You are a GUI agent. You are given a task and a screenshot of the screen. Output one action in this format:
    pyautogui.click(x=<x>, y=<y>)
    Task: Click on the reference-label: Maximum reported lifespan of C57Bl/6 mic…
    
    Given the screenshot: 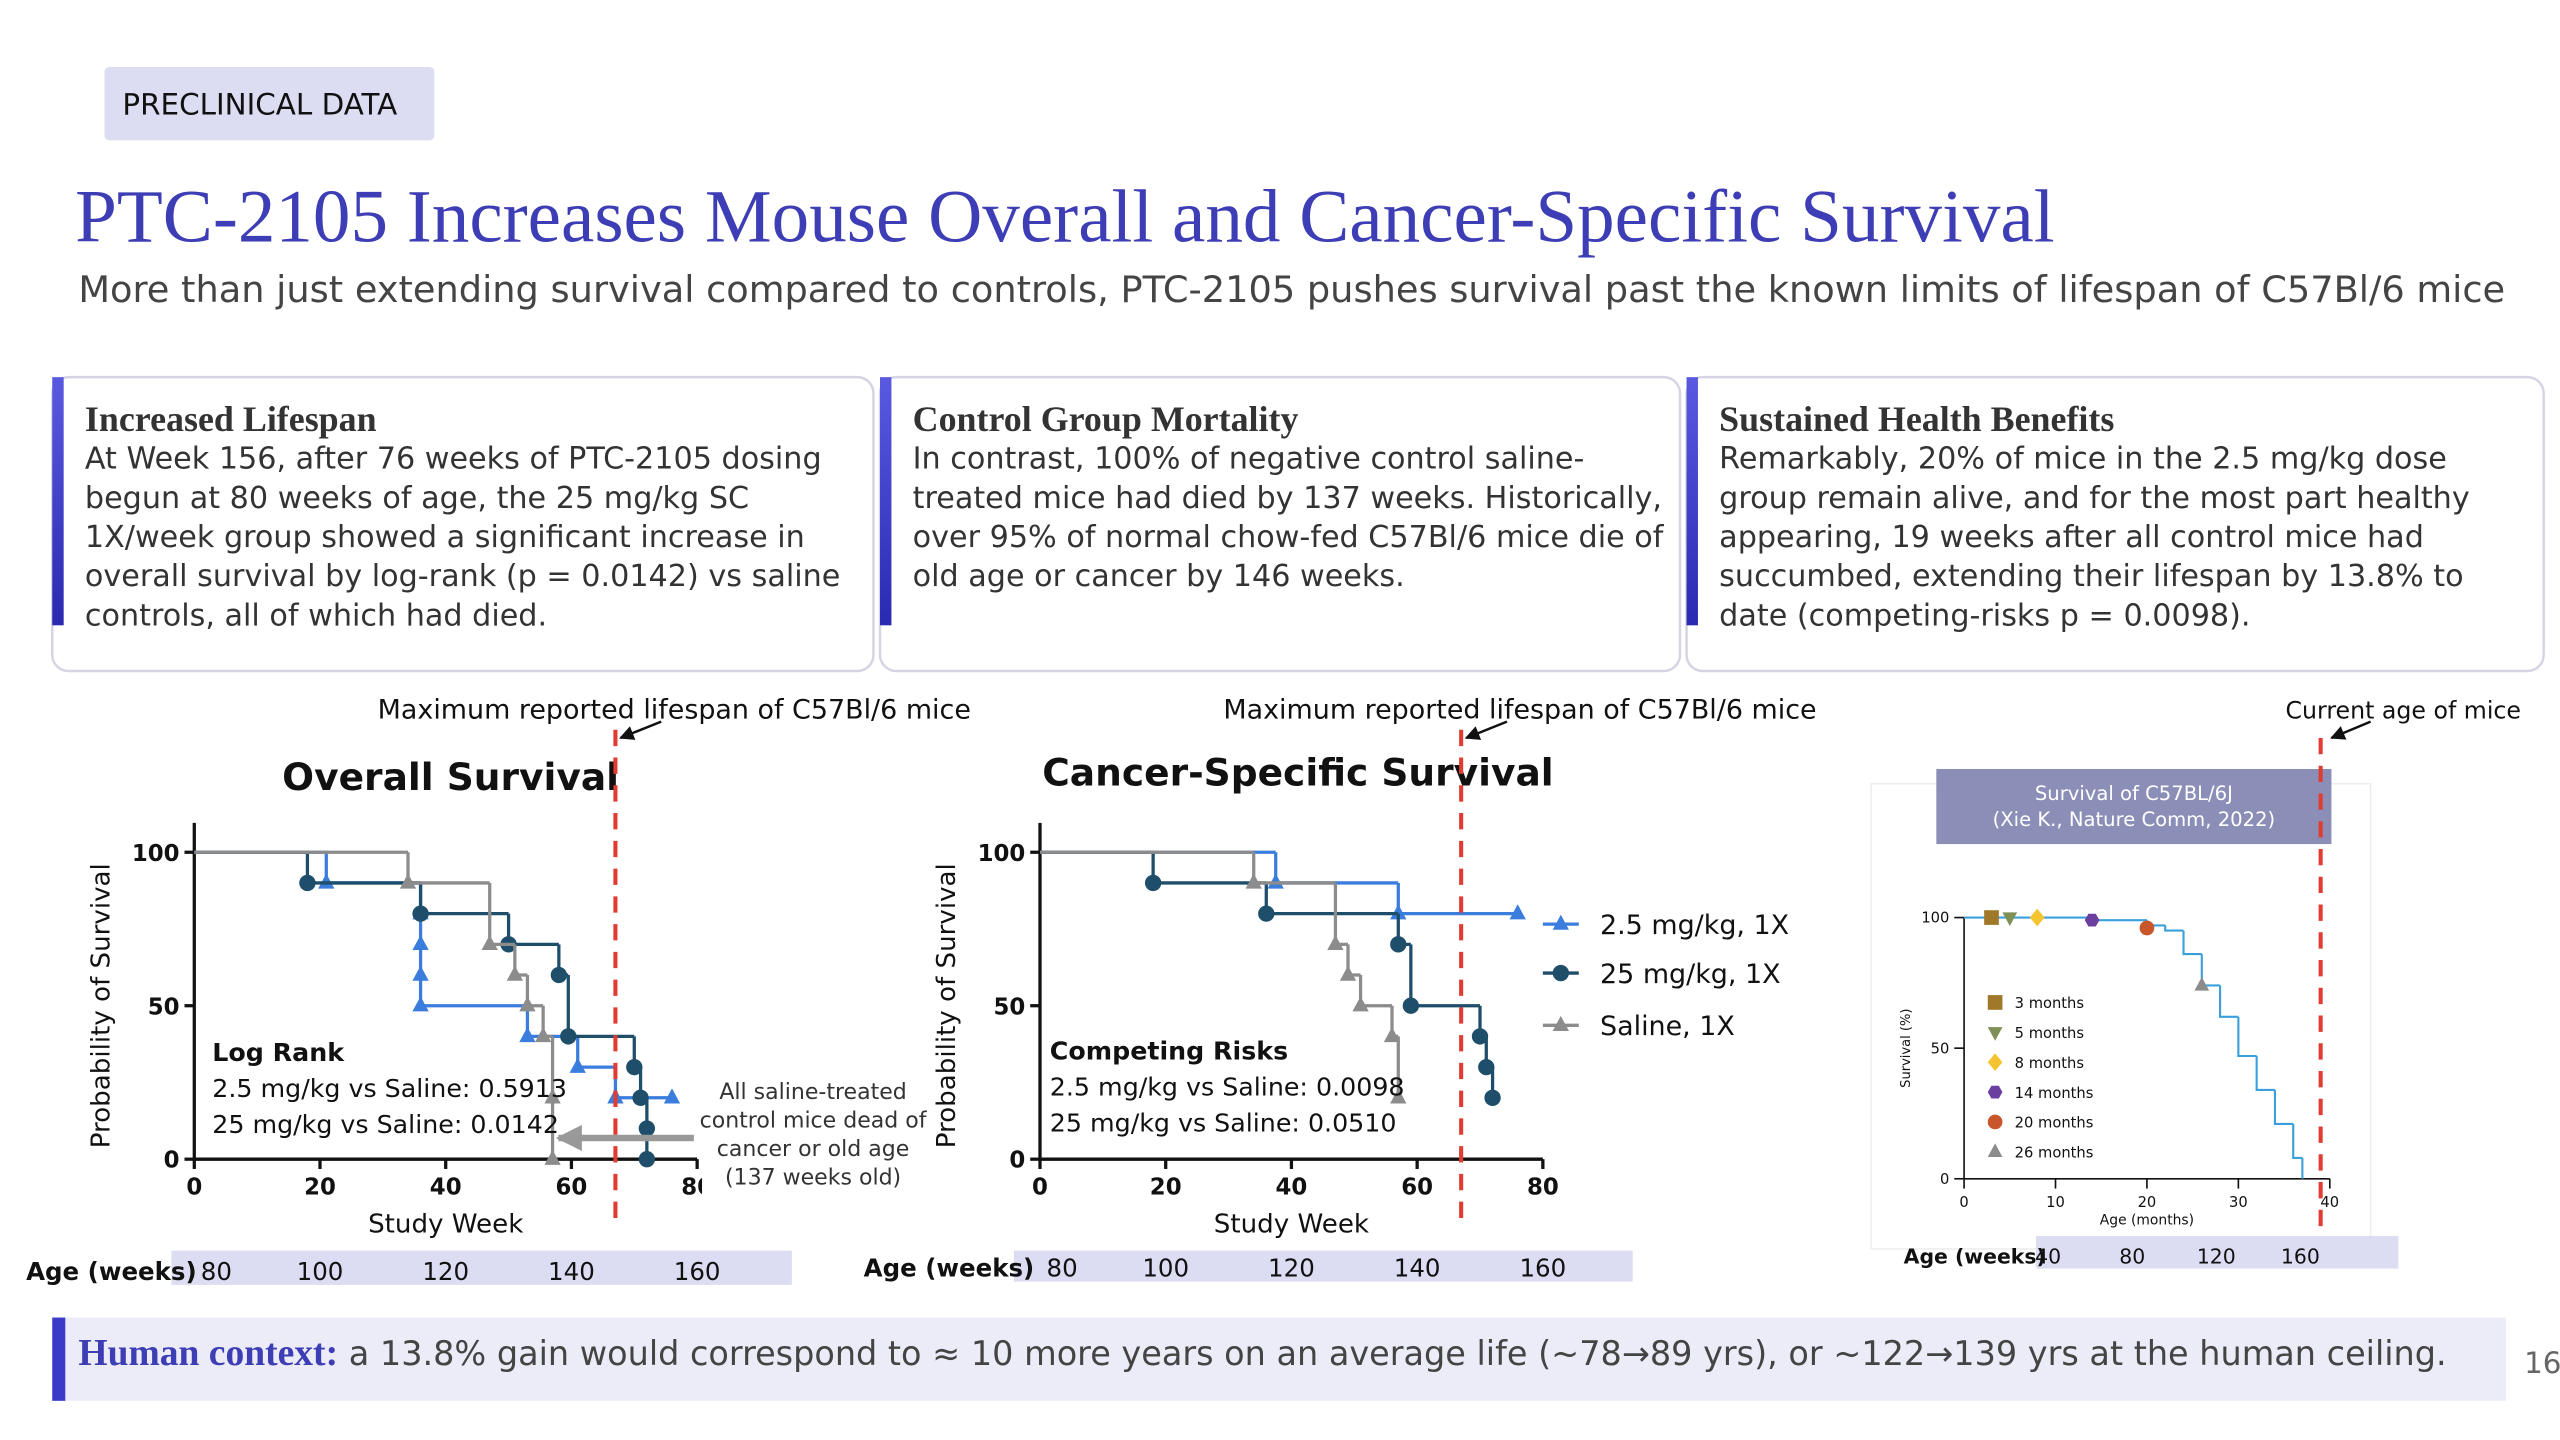 What is the action you would take?
    pyautogui.click(x=1519, y=709)
    